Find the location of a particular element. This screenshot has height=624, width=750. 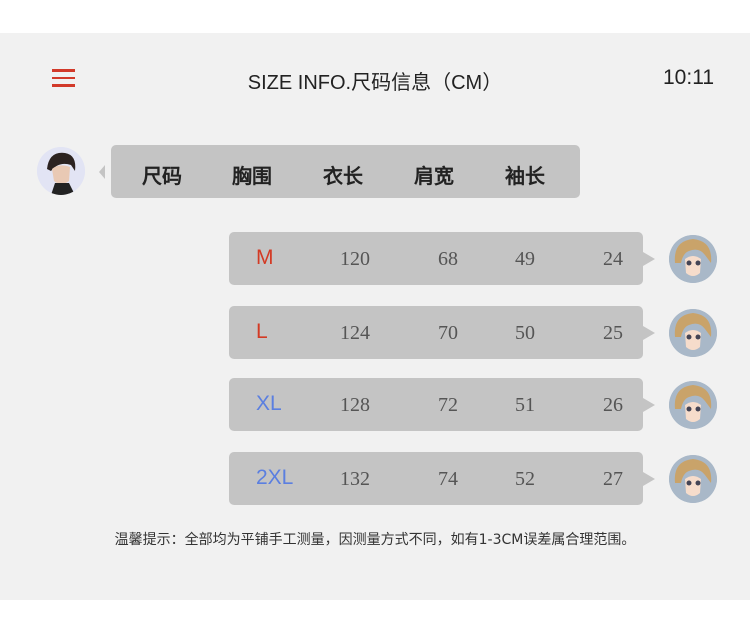

avatar-left is located at coordinates (61, 171).